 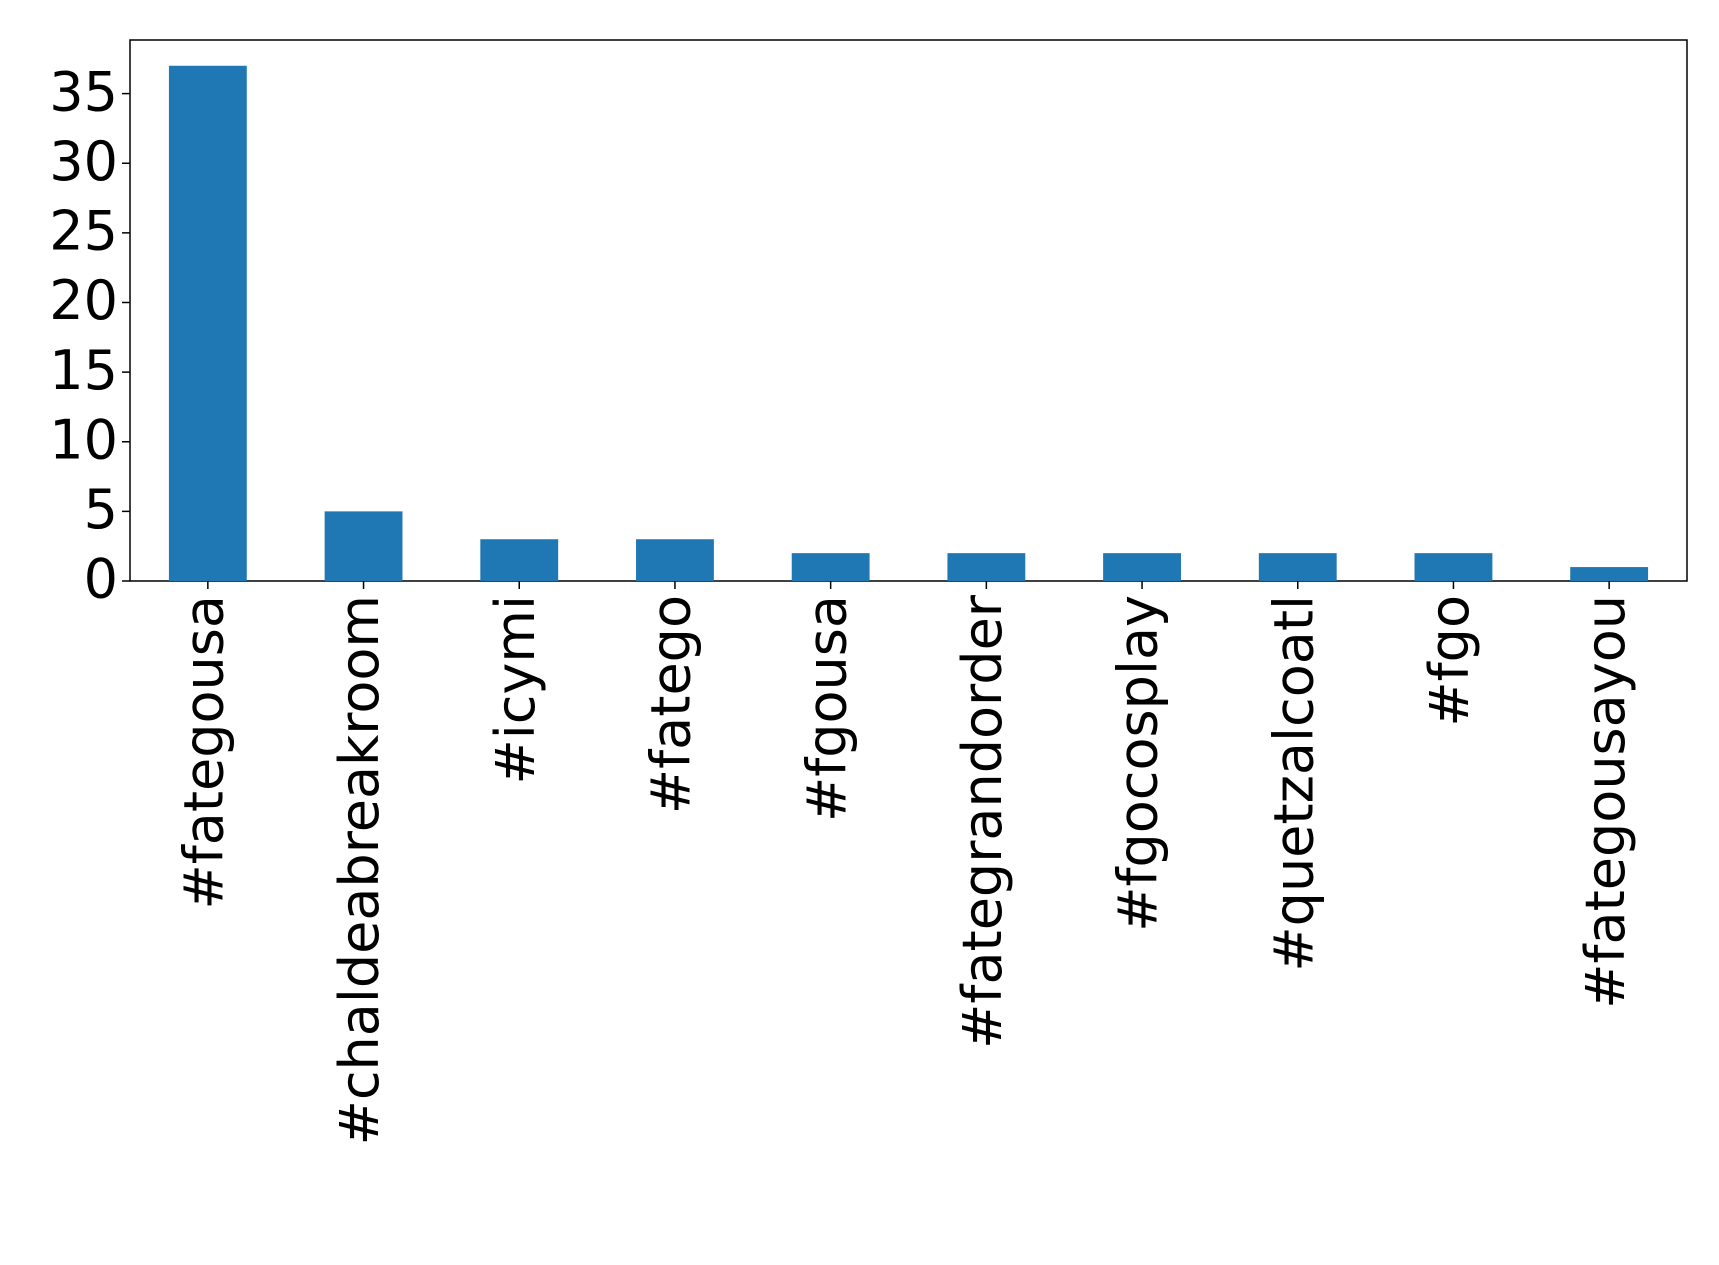 What do you see at coordinates (83, 231) in the screenshot?
I see `y-tick-label: 25` at bounding box center [83, 231].